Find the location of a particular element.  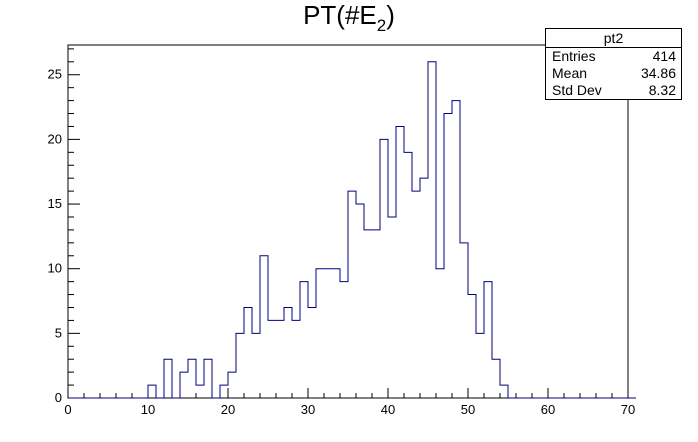

chart-title-subscript: 2 is located at coordinates (381, 25).